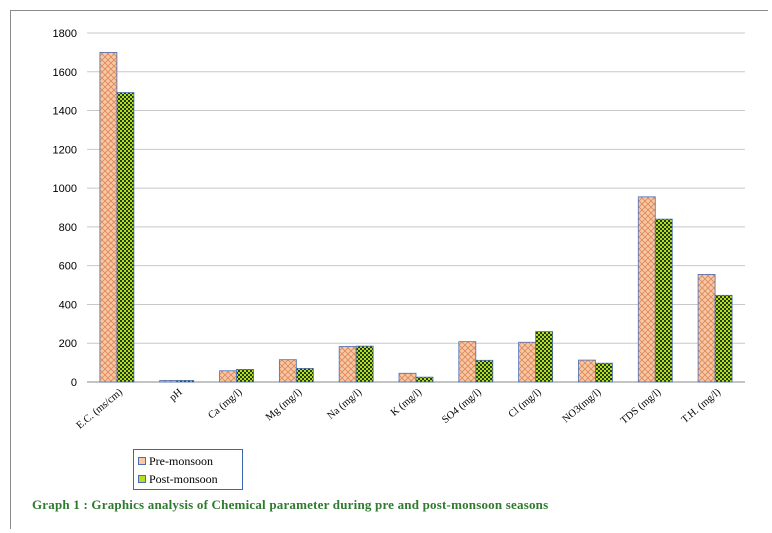  I want to click on chart-legend: Pre-monsoon Post-monsoon, so click(188, 469).